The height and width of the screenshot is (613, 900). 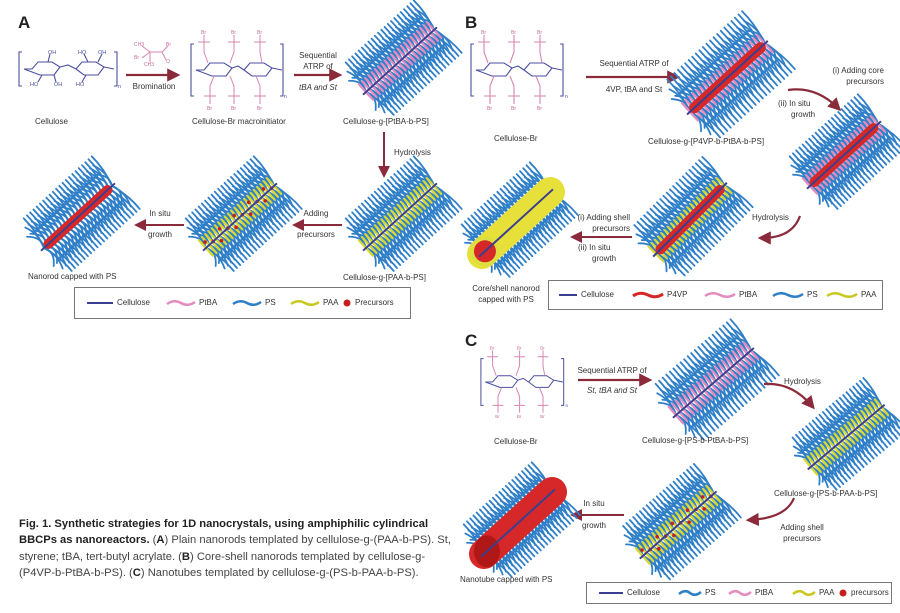 What do you see at coordinates (693, 216) in the screenshot?
I see `brush-p4vp-paa` at bounding box center [693, 216].